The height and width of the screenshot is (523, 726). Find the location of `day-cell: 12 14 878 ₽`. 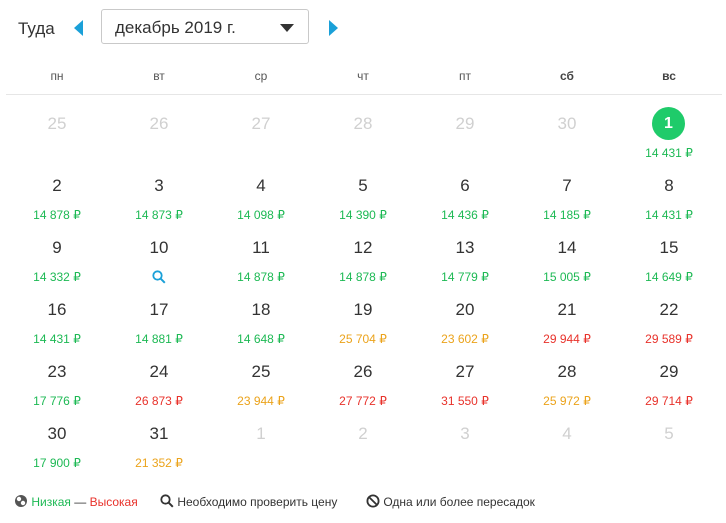

day-cell: 12 14 878 ₽ is located at coordinates (363, 259).